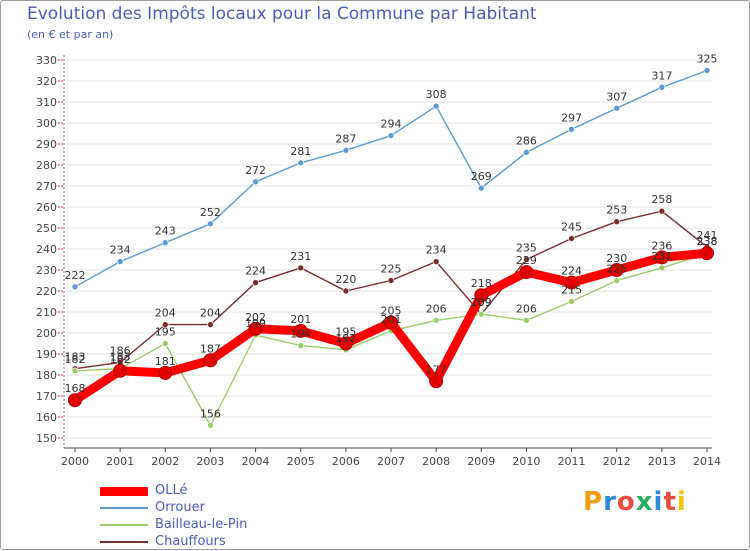 The image size is (750, 551). What do you see at coordinates (526, 140) in the screenshot?
I see `data-label-orrouer: 286` at bounding box center [526, 140].